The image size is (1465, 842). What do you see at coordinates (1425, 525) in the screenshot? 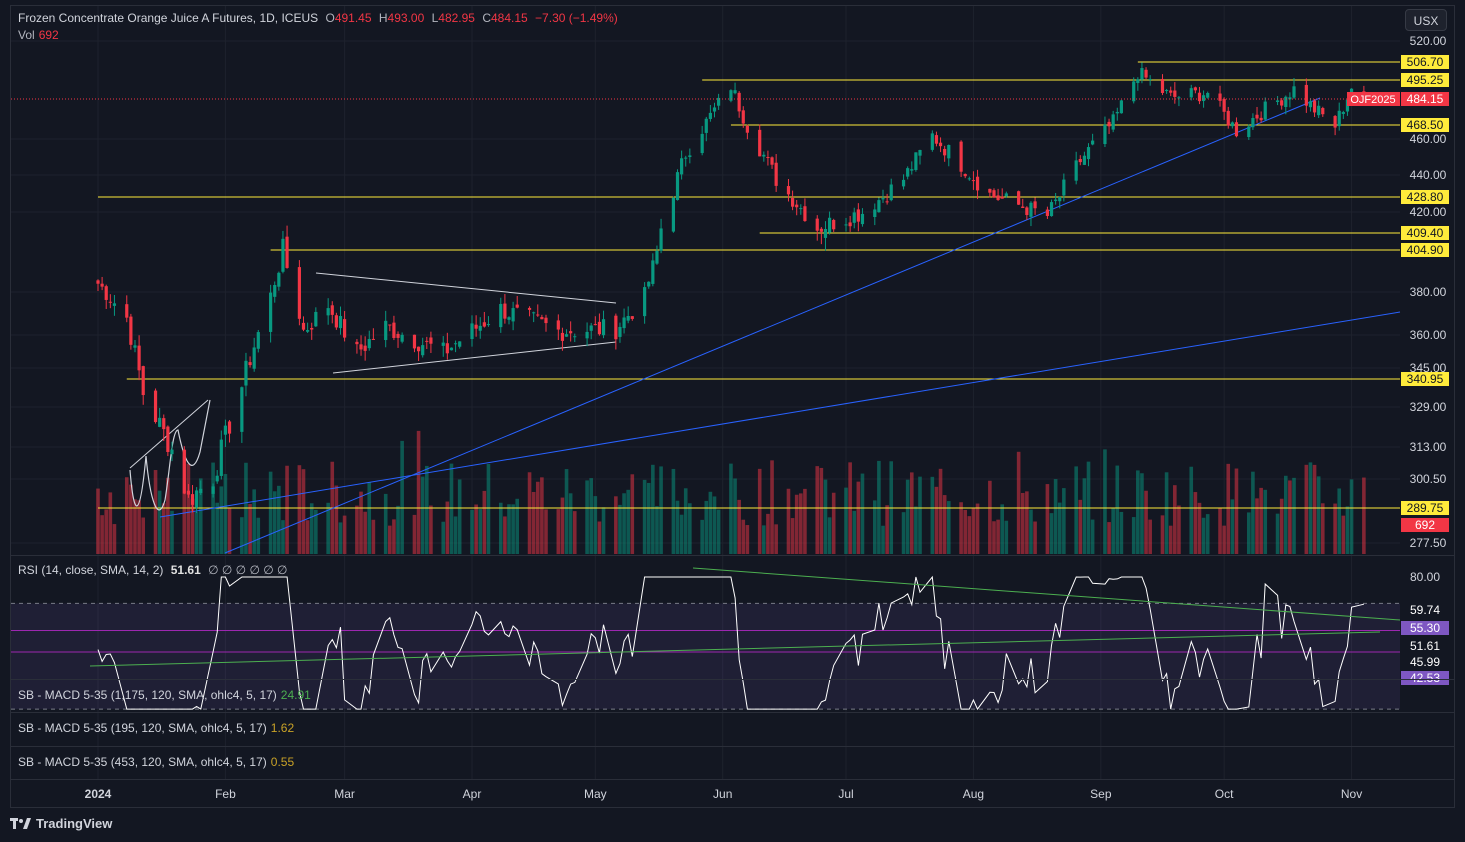
I see `price-label: 692` at bounding box center [1425, 525].